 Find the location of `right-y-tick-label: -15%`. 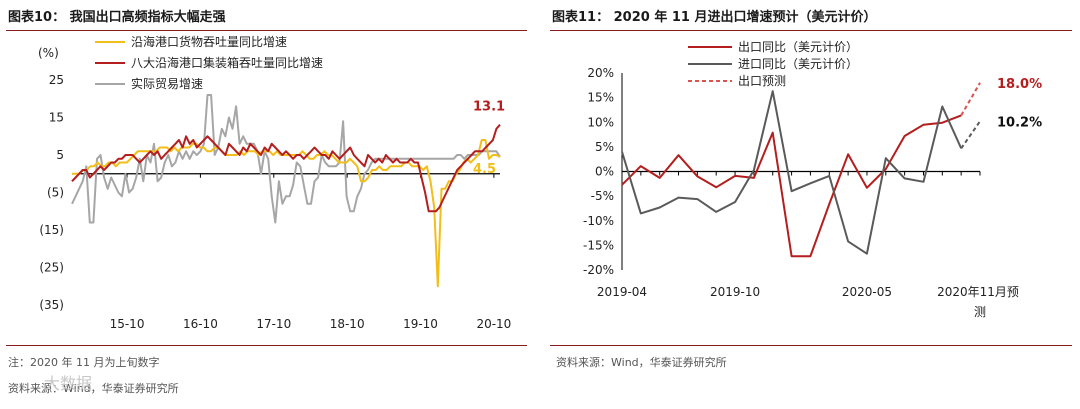

right-y-tick-label: -15% is located at coordinates (598, 245).